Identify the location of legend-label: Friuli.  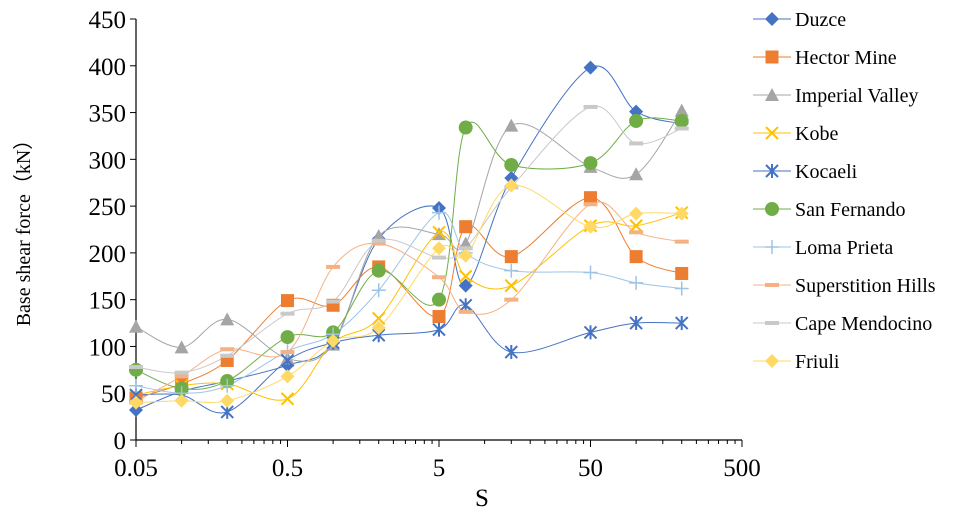
(817, 362).